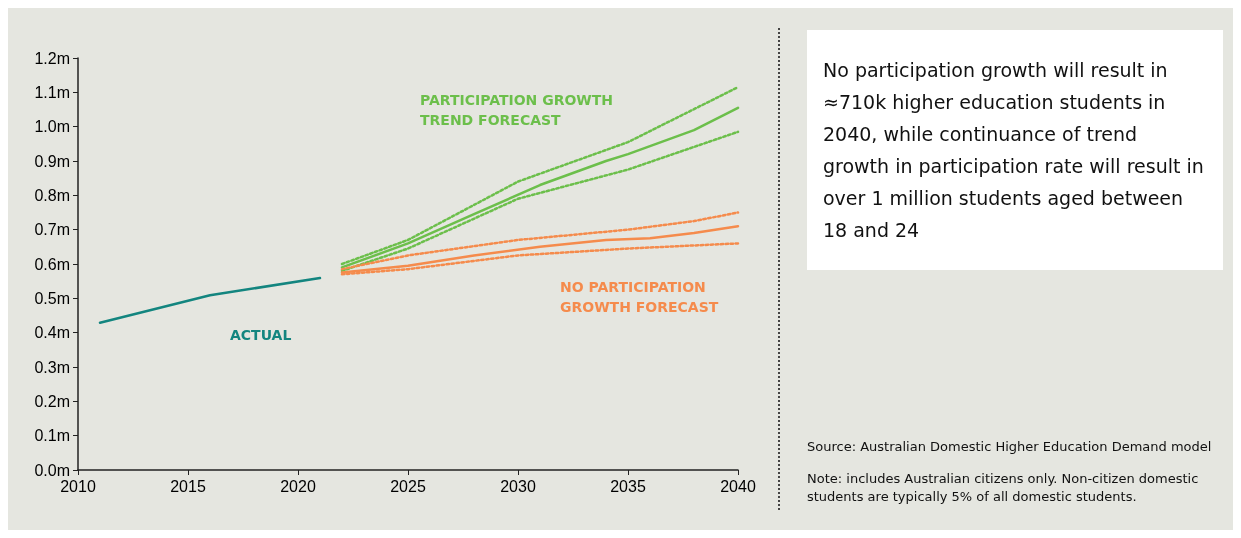 The height and width of the screenshot is (538, 1241). What do you see at coordinates (52, 58) in the screenshot?
I see `y-tick-label: 1.2m` at bounding box center [52, 58].